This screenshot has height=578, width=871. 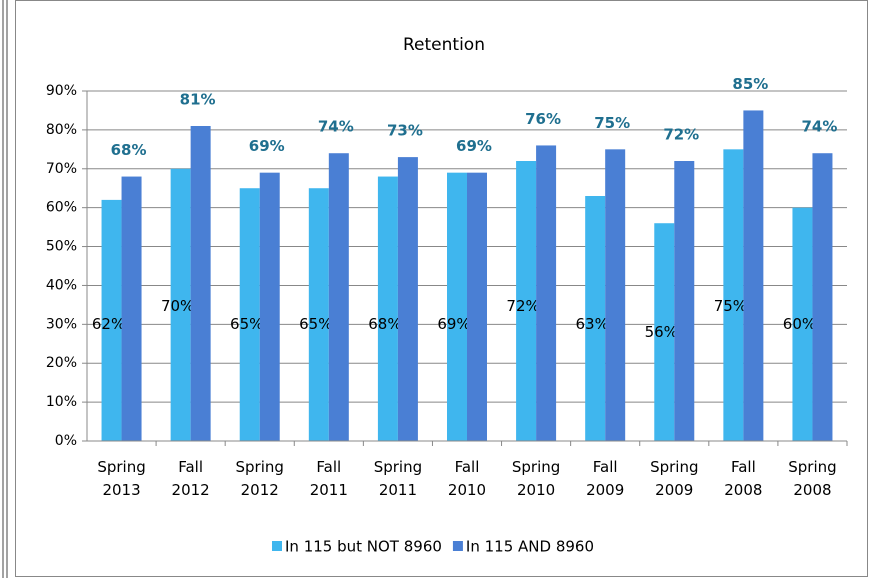 What do you see at coordinates (61, 91) in the screenshot?
I see `y-tick-label: 90%` at bounding box center [61, 91].